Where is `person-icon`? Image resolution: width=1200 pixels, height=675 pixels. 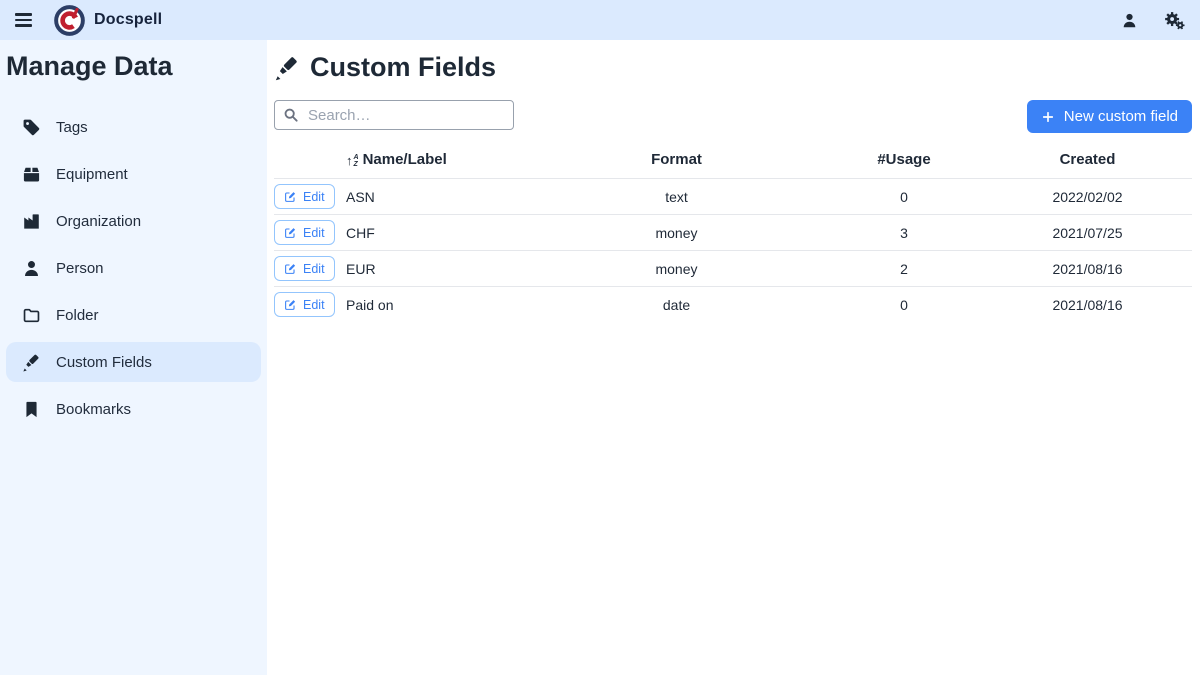
person-icon is located at coordinates (31, 268).